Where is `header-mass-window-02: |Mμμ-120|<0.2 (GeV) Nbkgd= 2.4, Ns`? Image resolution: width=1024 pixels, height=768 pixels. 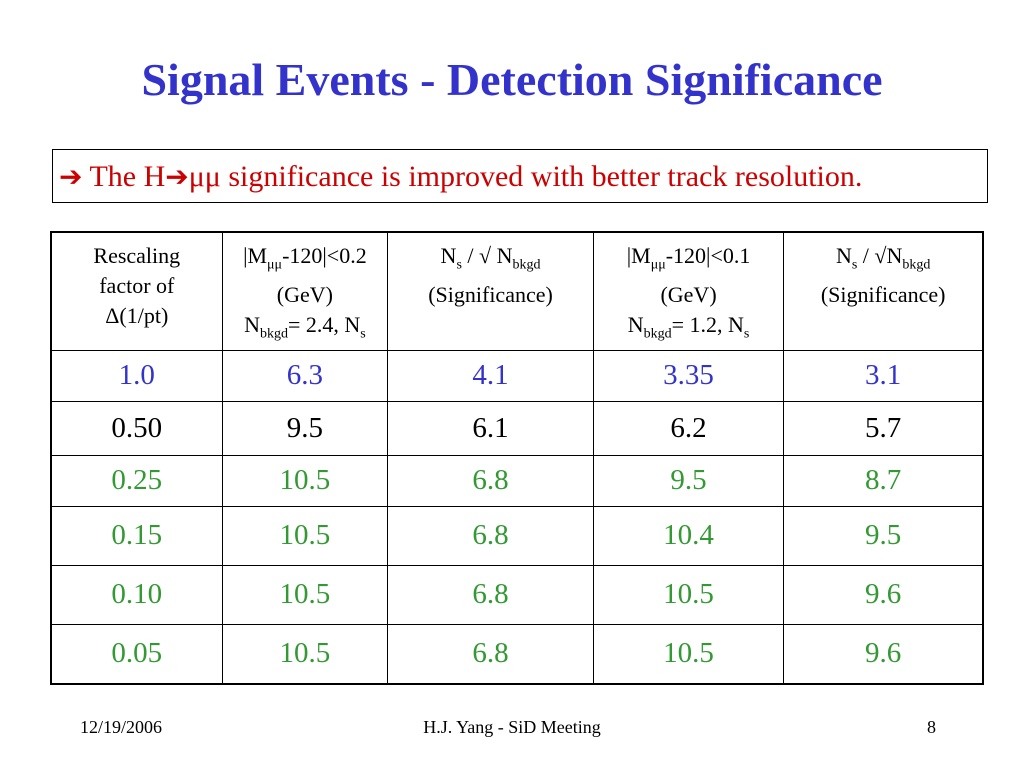 header-mass-window-02: |Mμμ-120|<0.2 (GeV) Nbkgd= 2.4, Ns is located at coordinates (305, 291).